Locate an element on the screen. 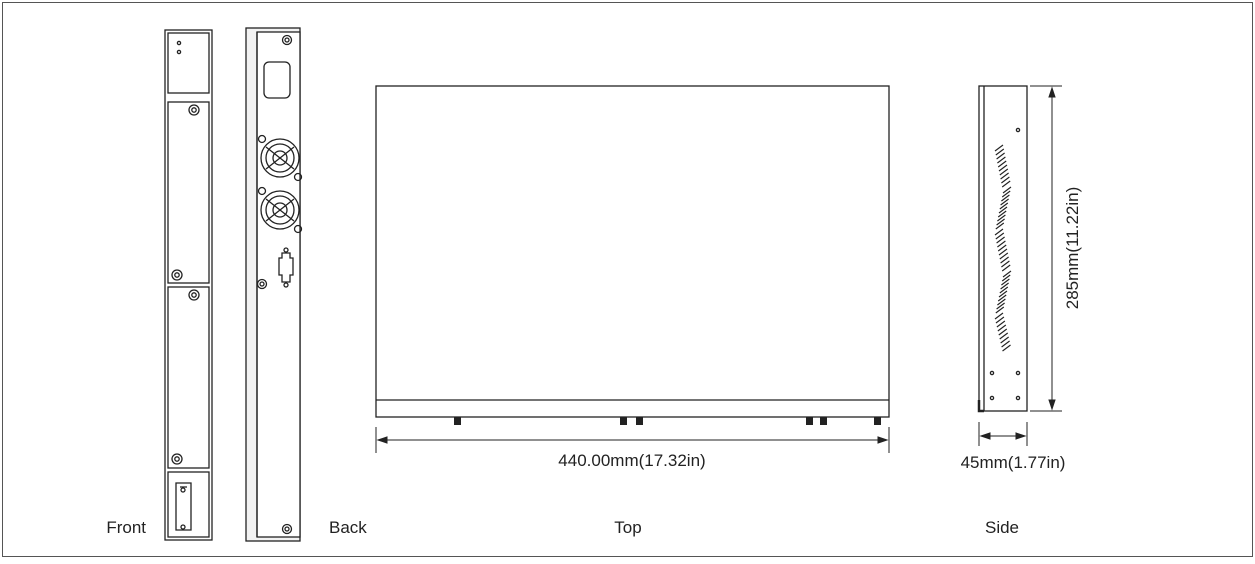 This screenshot has width=1255, height=564. fan-2-icon is located at coordinates (280, 210).